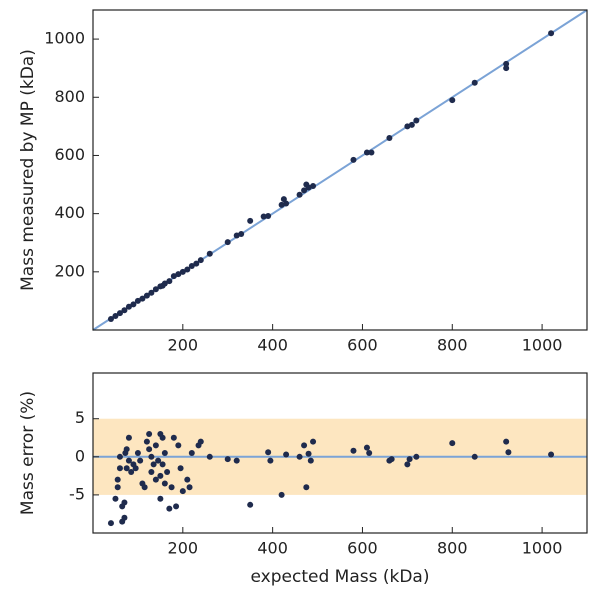 The width and height of the screenshot is (600, 600). Describe the element at coordinates (362, 345) in the screenshot. I see `x-tick-label: 600` at that location.